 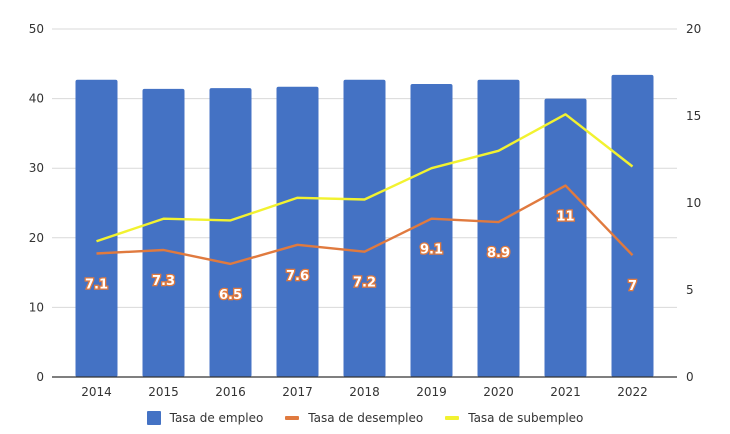 What do you see at coordinates (690, 377) in the screenshot?
I see `right-y-tick-label: 0` at bounding box center [690, 377].